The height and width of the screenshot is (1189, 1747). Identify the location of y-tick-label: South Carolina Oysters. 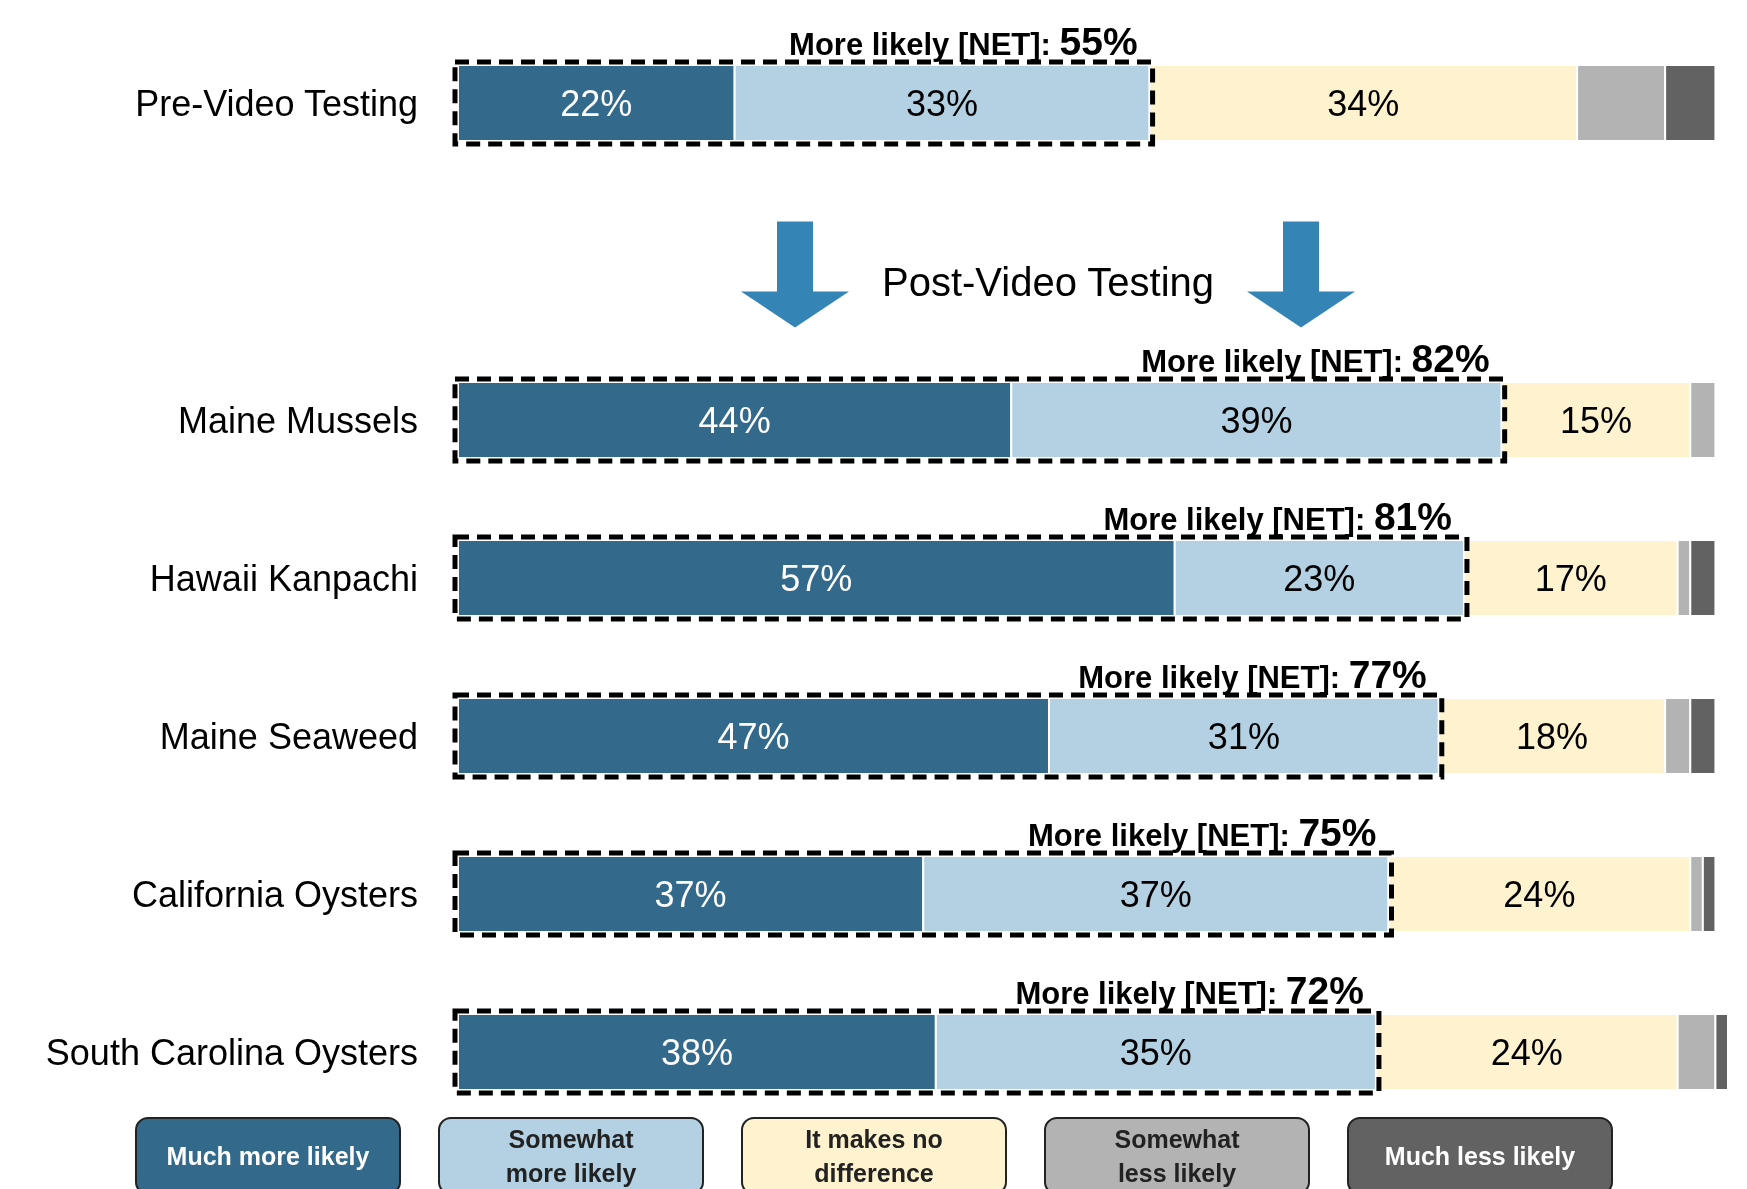
(231, 1052).